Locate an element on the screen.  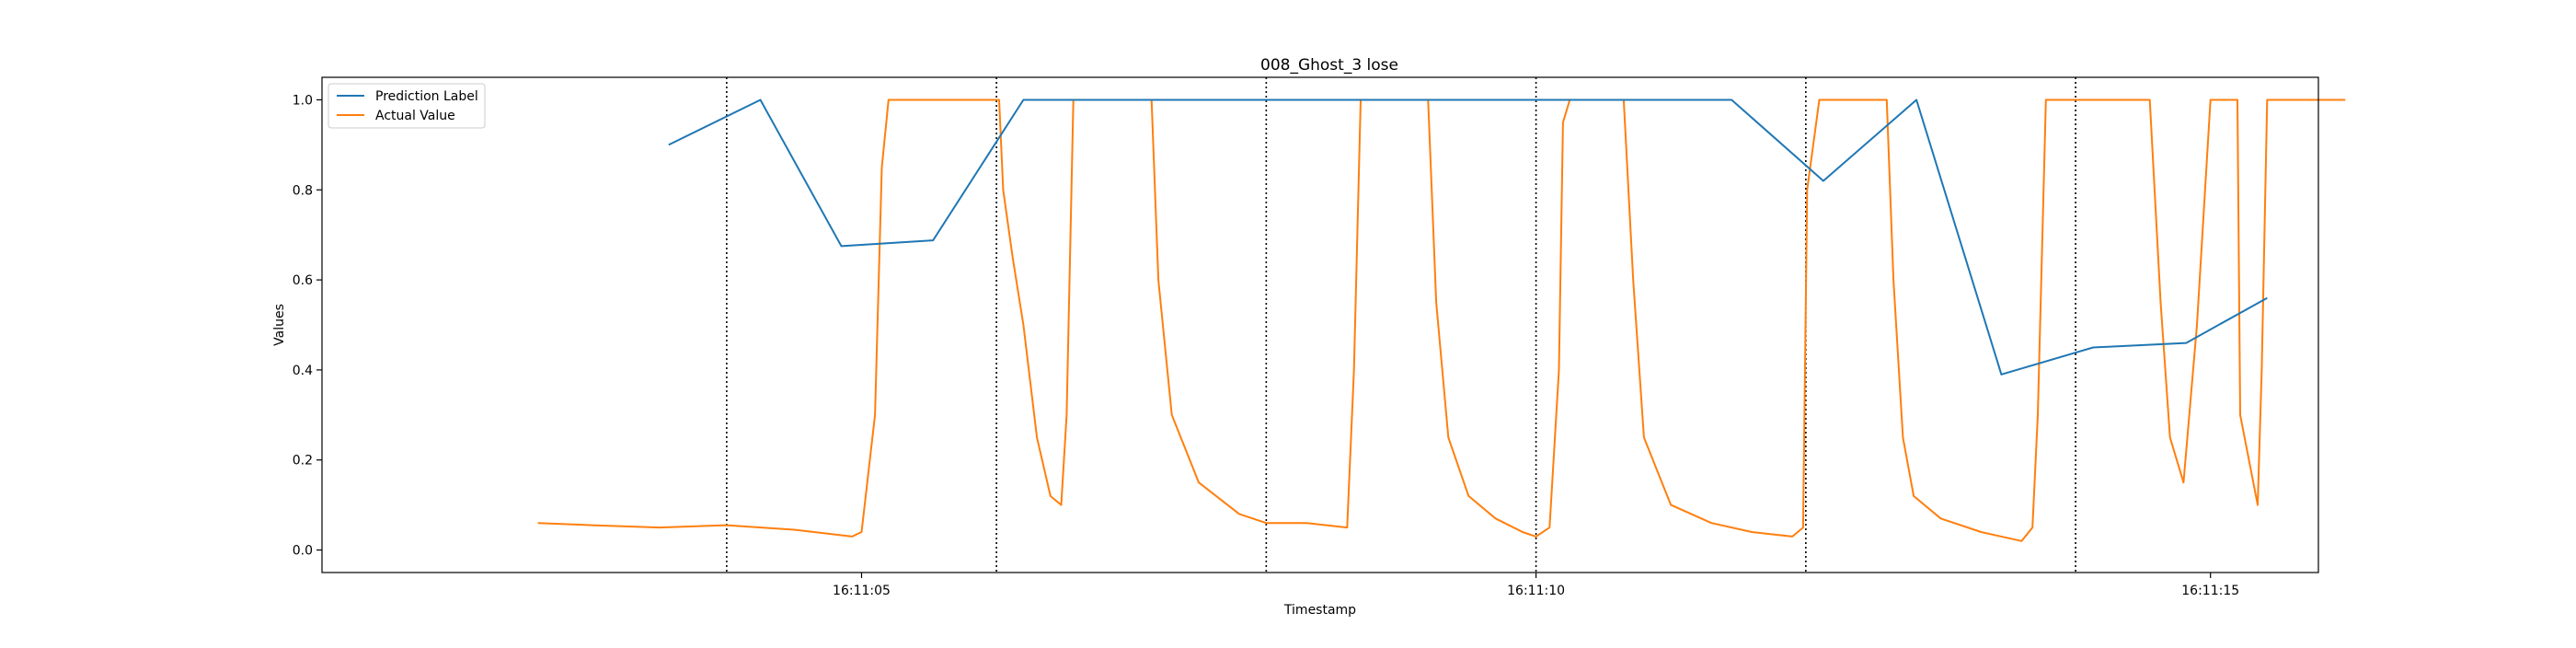
y-axis-label: Values is located at coordinates (279, 325).